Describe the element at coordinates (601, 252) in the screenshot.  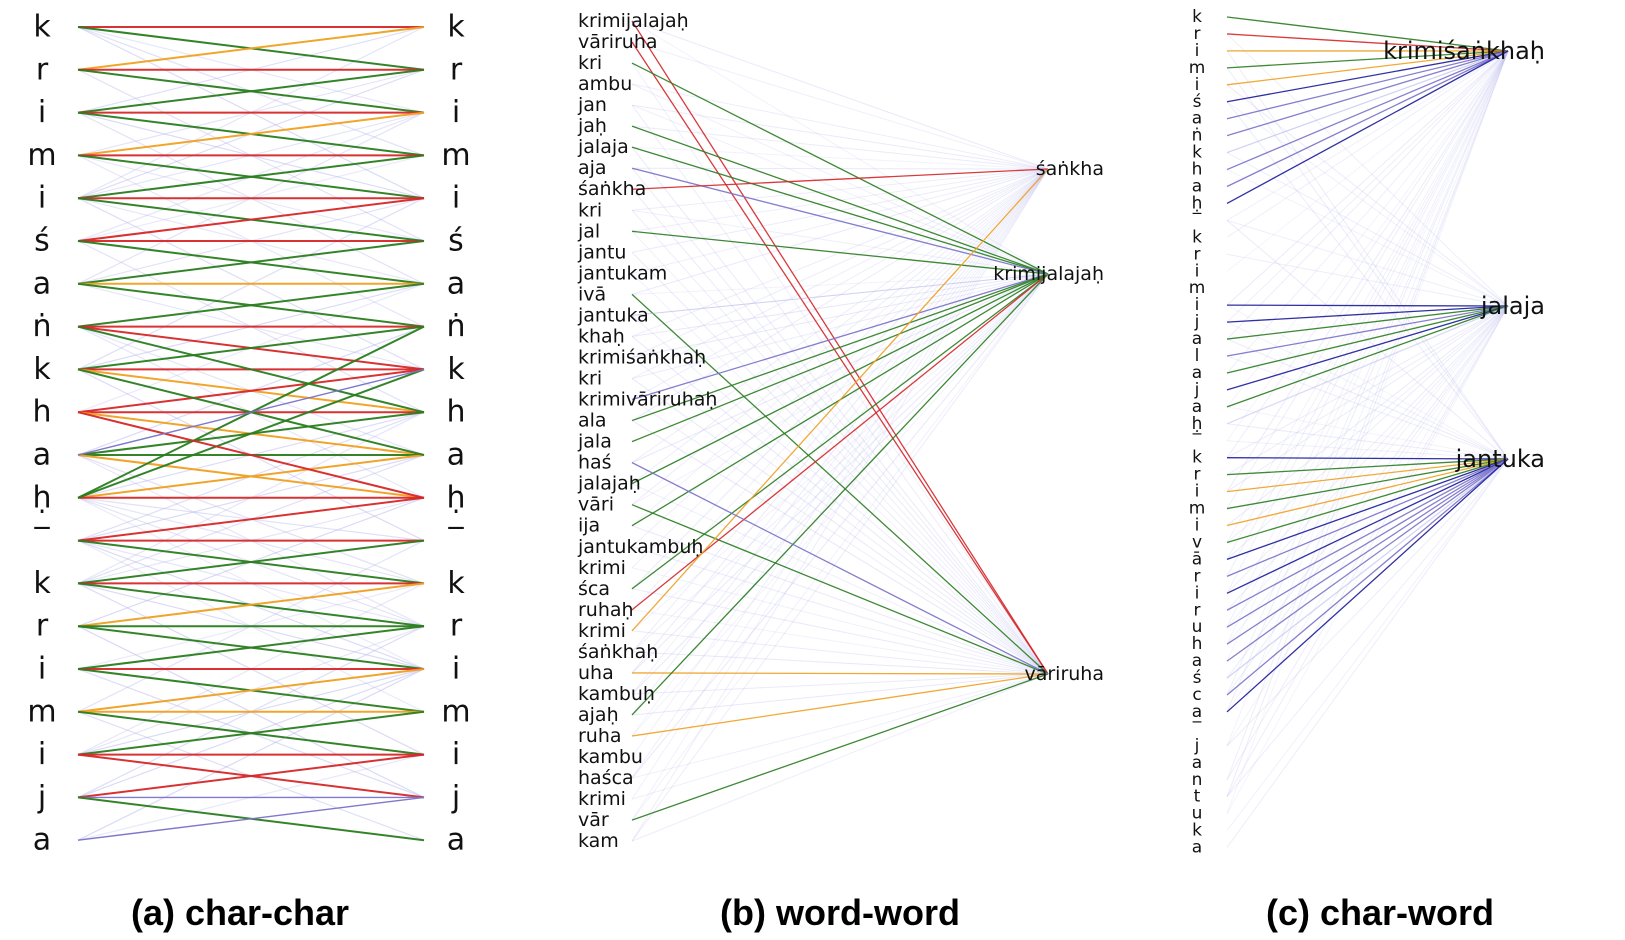
I see `word-left-label: jantu` at that location.